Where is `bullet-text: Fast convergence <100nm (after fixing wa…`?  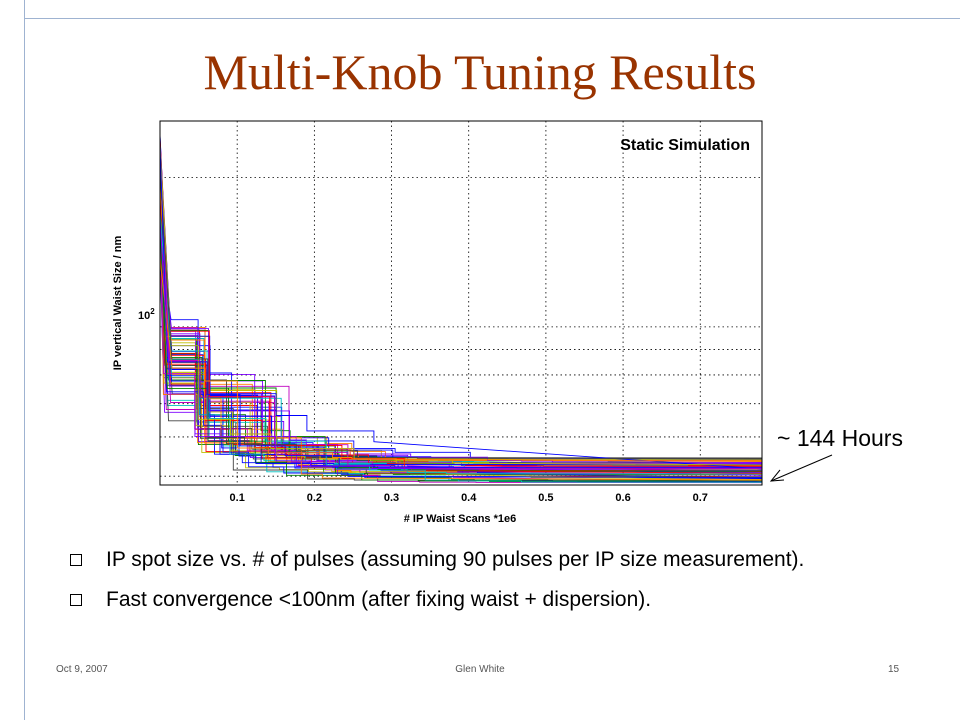
bullet-text: Fast convergence <100nm (after fixing wa… is located at coordinates (379, 599).